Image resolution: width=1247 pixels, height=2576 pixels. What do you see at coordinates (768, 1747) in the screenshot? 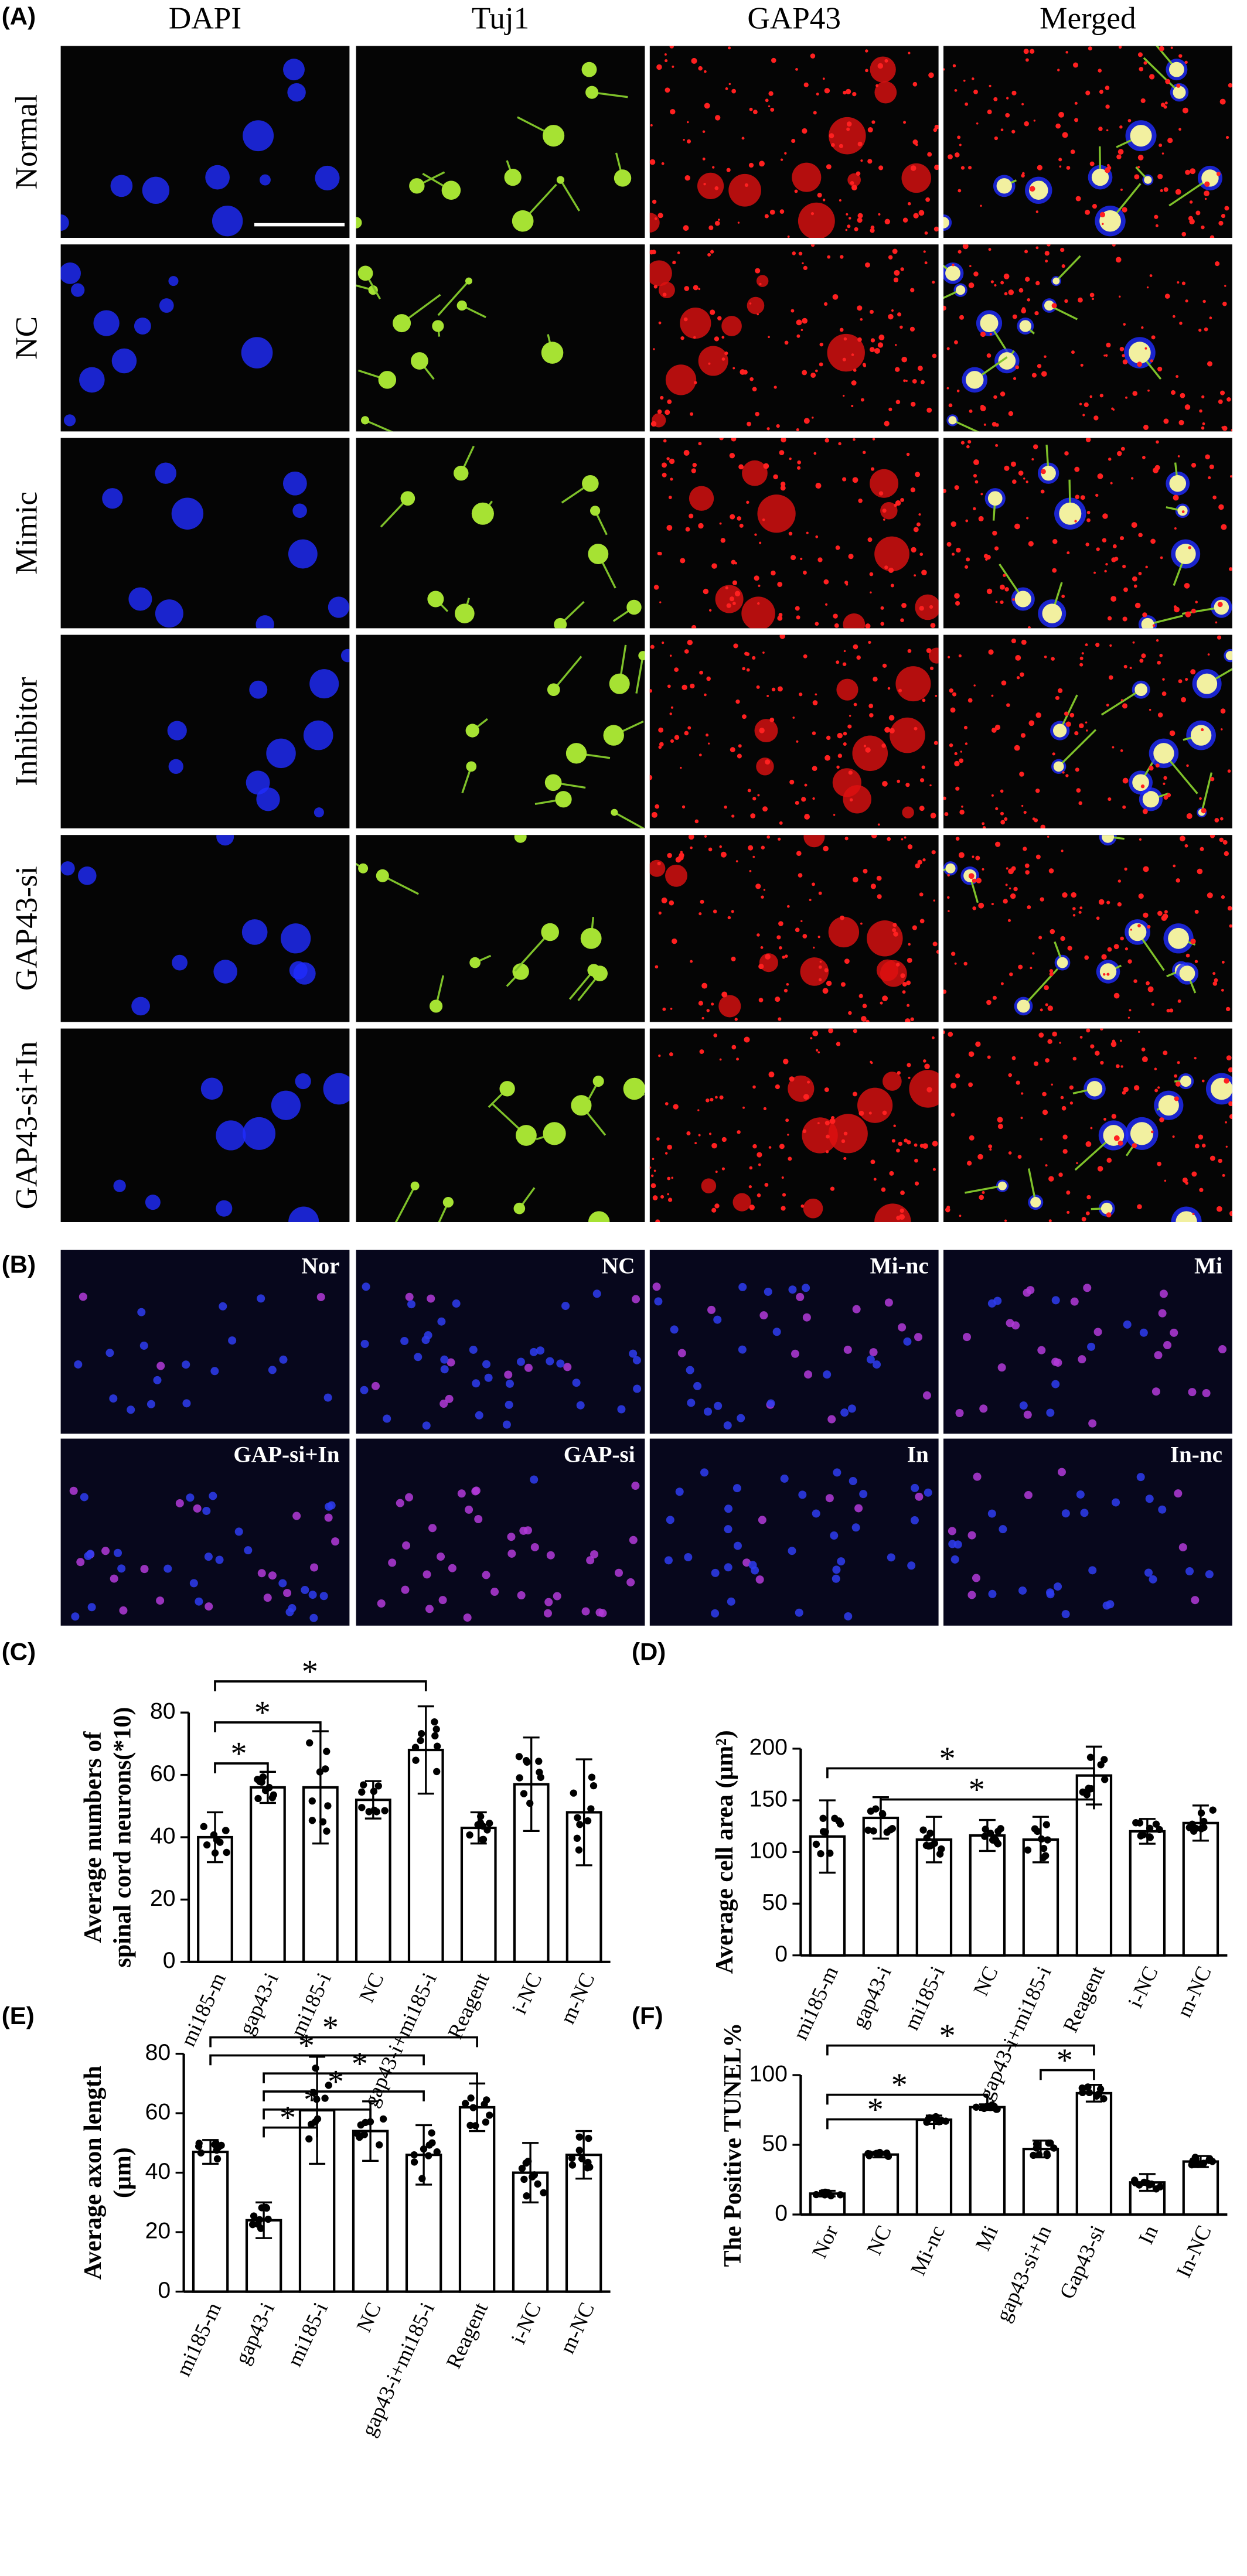
I see `y-tick-label: 200` at bounding box center [768, 1747].